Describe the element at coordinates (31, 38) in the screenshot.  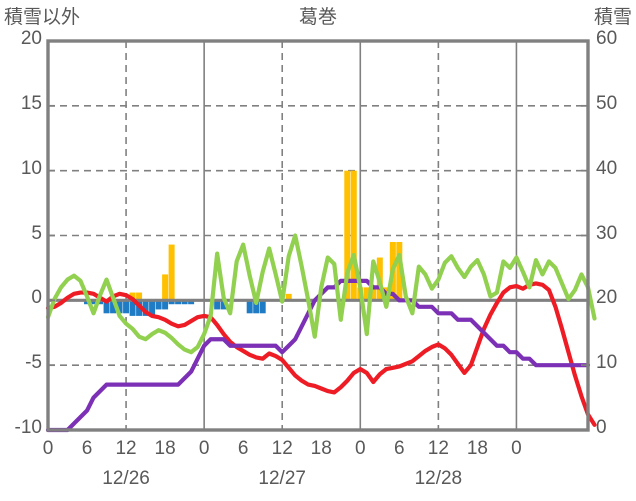
I see `y-tick-label-left: 20` at that location.